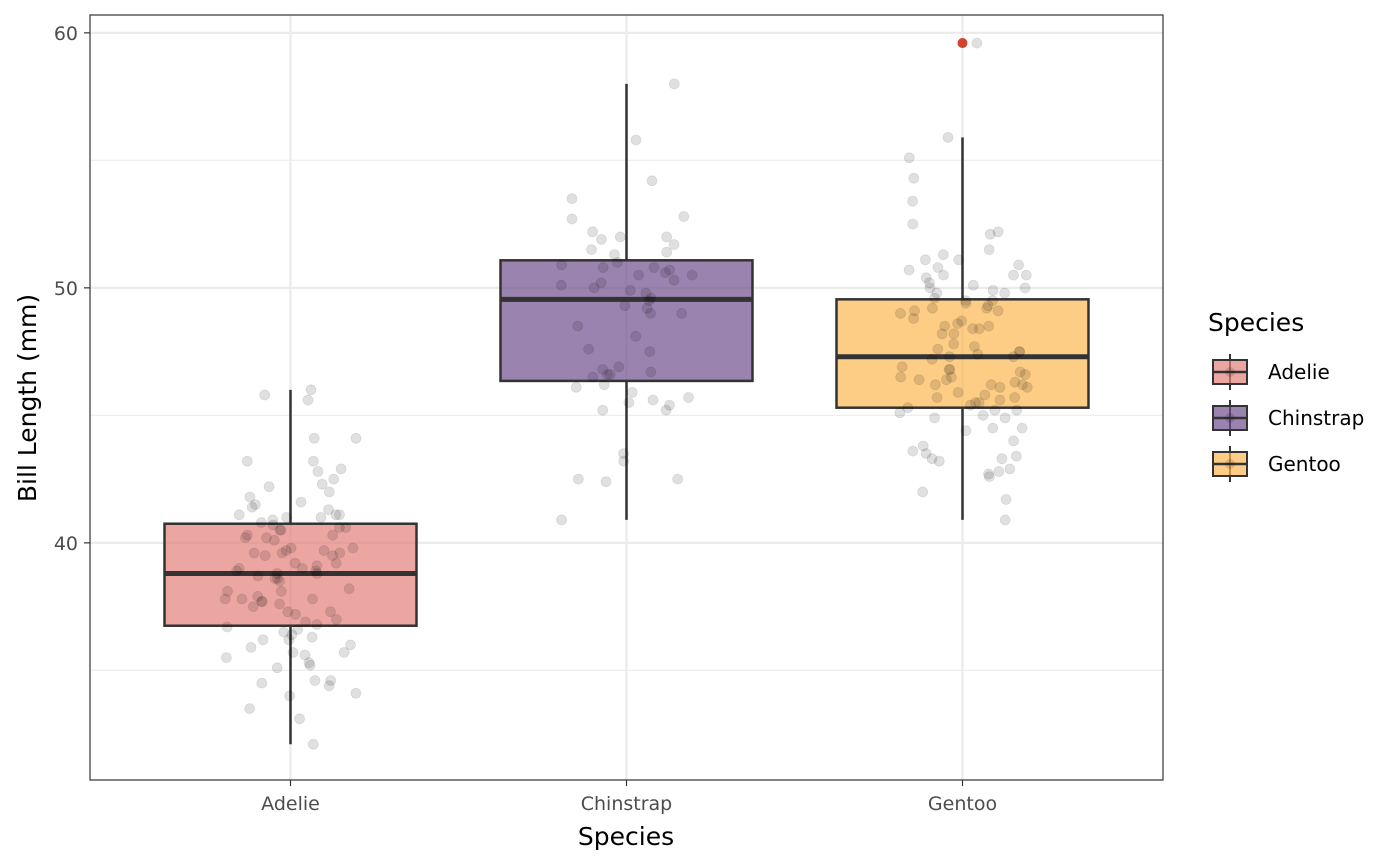 The image size is (1400, 866). What do you see at coordinates (1304, 464) in the screenshot?
I see `legend-label: Gentoo` at bounding box center [1304, 464].